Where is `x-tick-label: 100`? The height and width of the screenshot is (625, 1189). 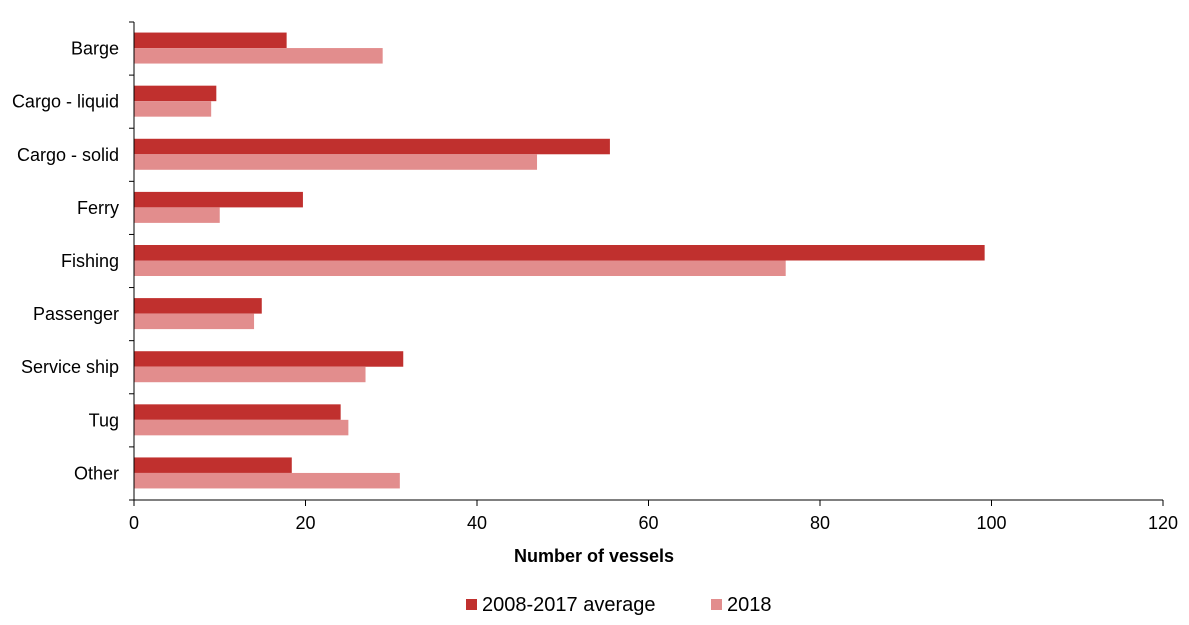
x-tick-label: 100 is located at coordinates (991, 523).